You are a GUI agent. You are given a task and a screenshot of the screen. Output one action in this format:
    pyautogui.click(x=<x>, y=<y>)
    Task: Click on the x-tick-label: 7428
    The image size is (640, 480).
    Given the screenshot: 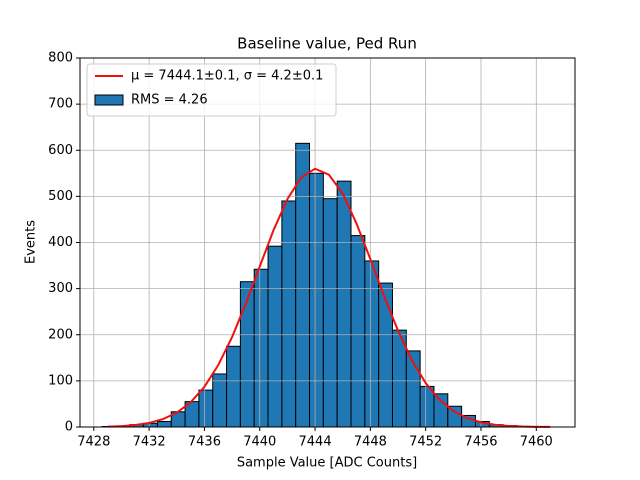 What is the action you would take?
    pyautogui.click(x=93, y=442)
    